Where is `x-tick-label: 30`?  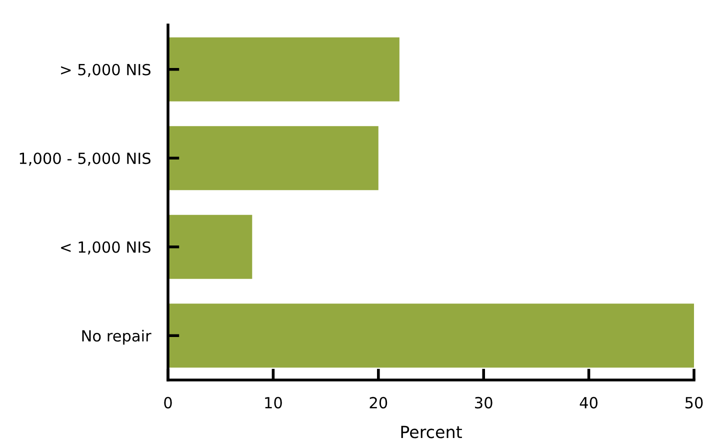
x-tick-label: 30 is located at coordinates (483, 402).